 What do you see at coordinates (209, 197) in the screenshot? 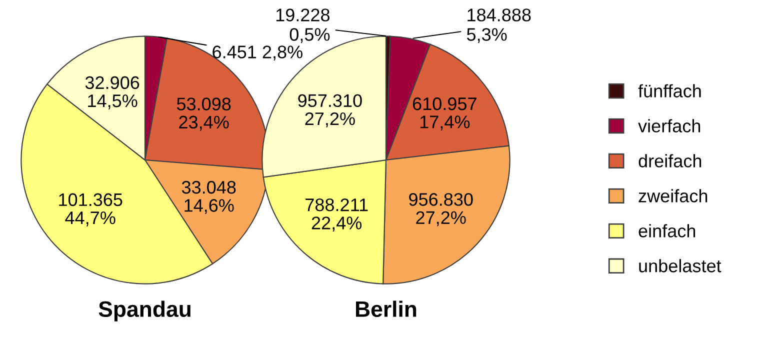
I see `data-label: 33.048 14,6%` at bounding box center [209, 197].